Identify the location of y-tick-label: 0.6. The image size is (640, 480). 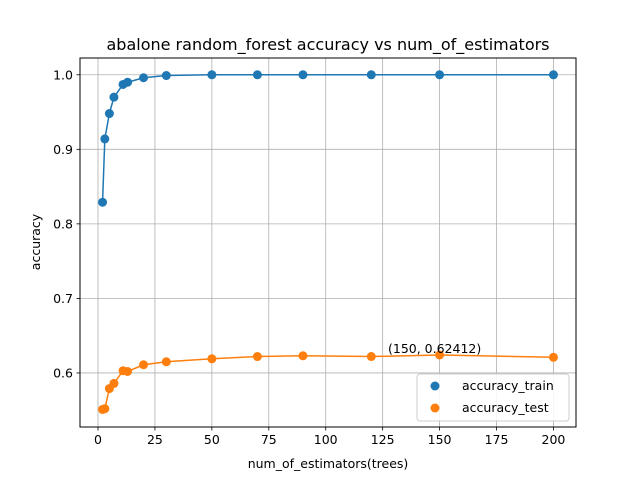
(63, 372).